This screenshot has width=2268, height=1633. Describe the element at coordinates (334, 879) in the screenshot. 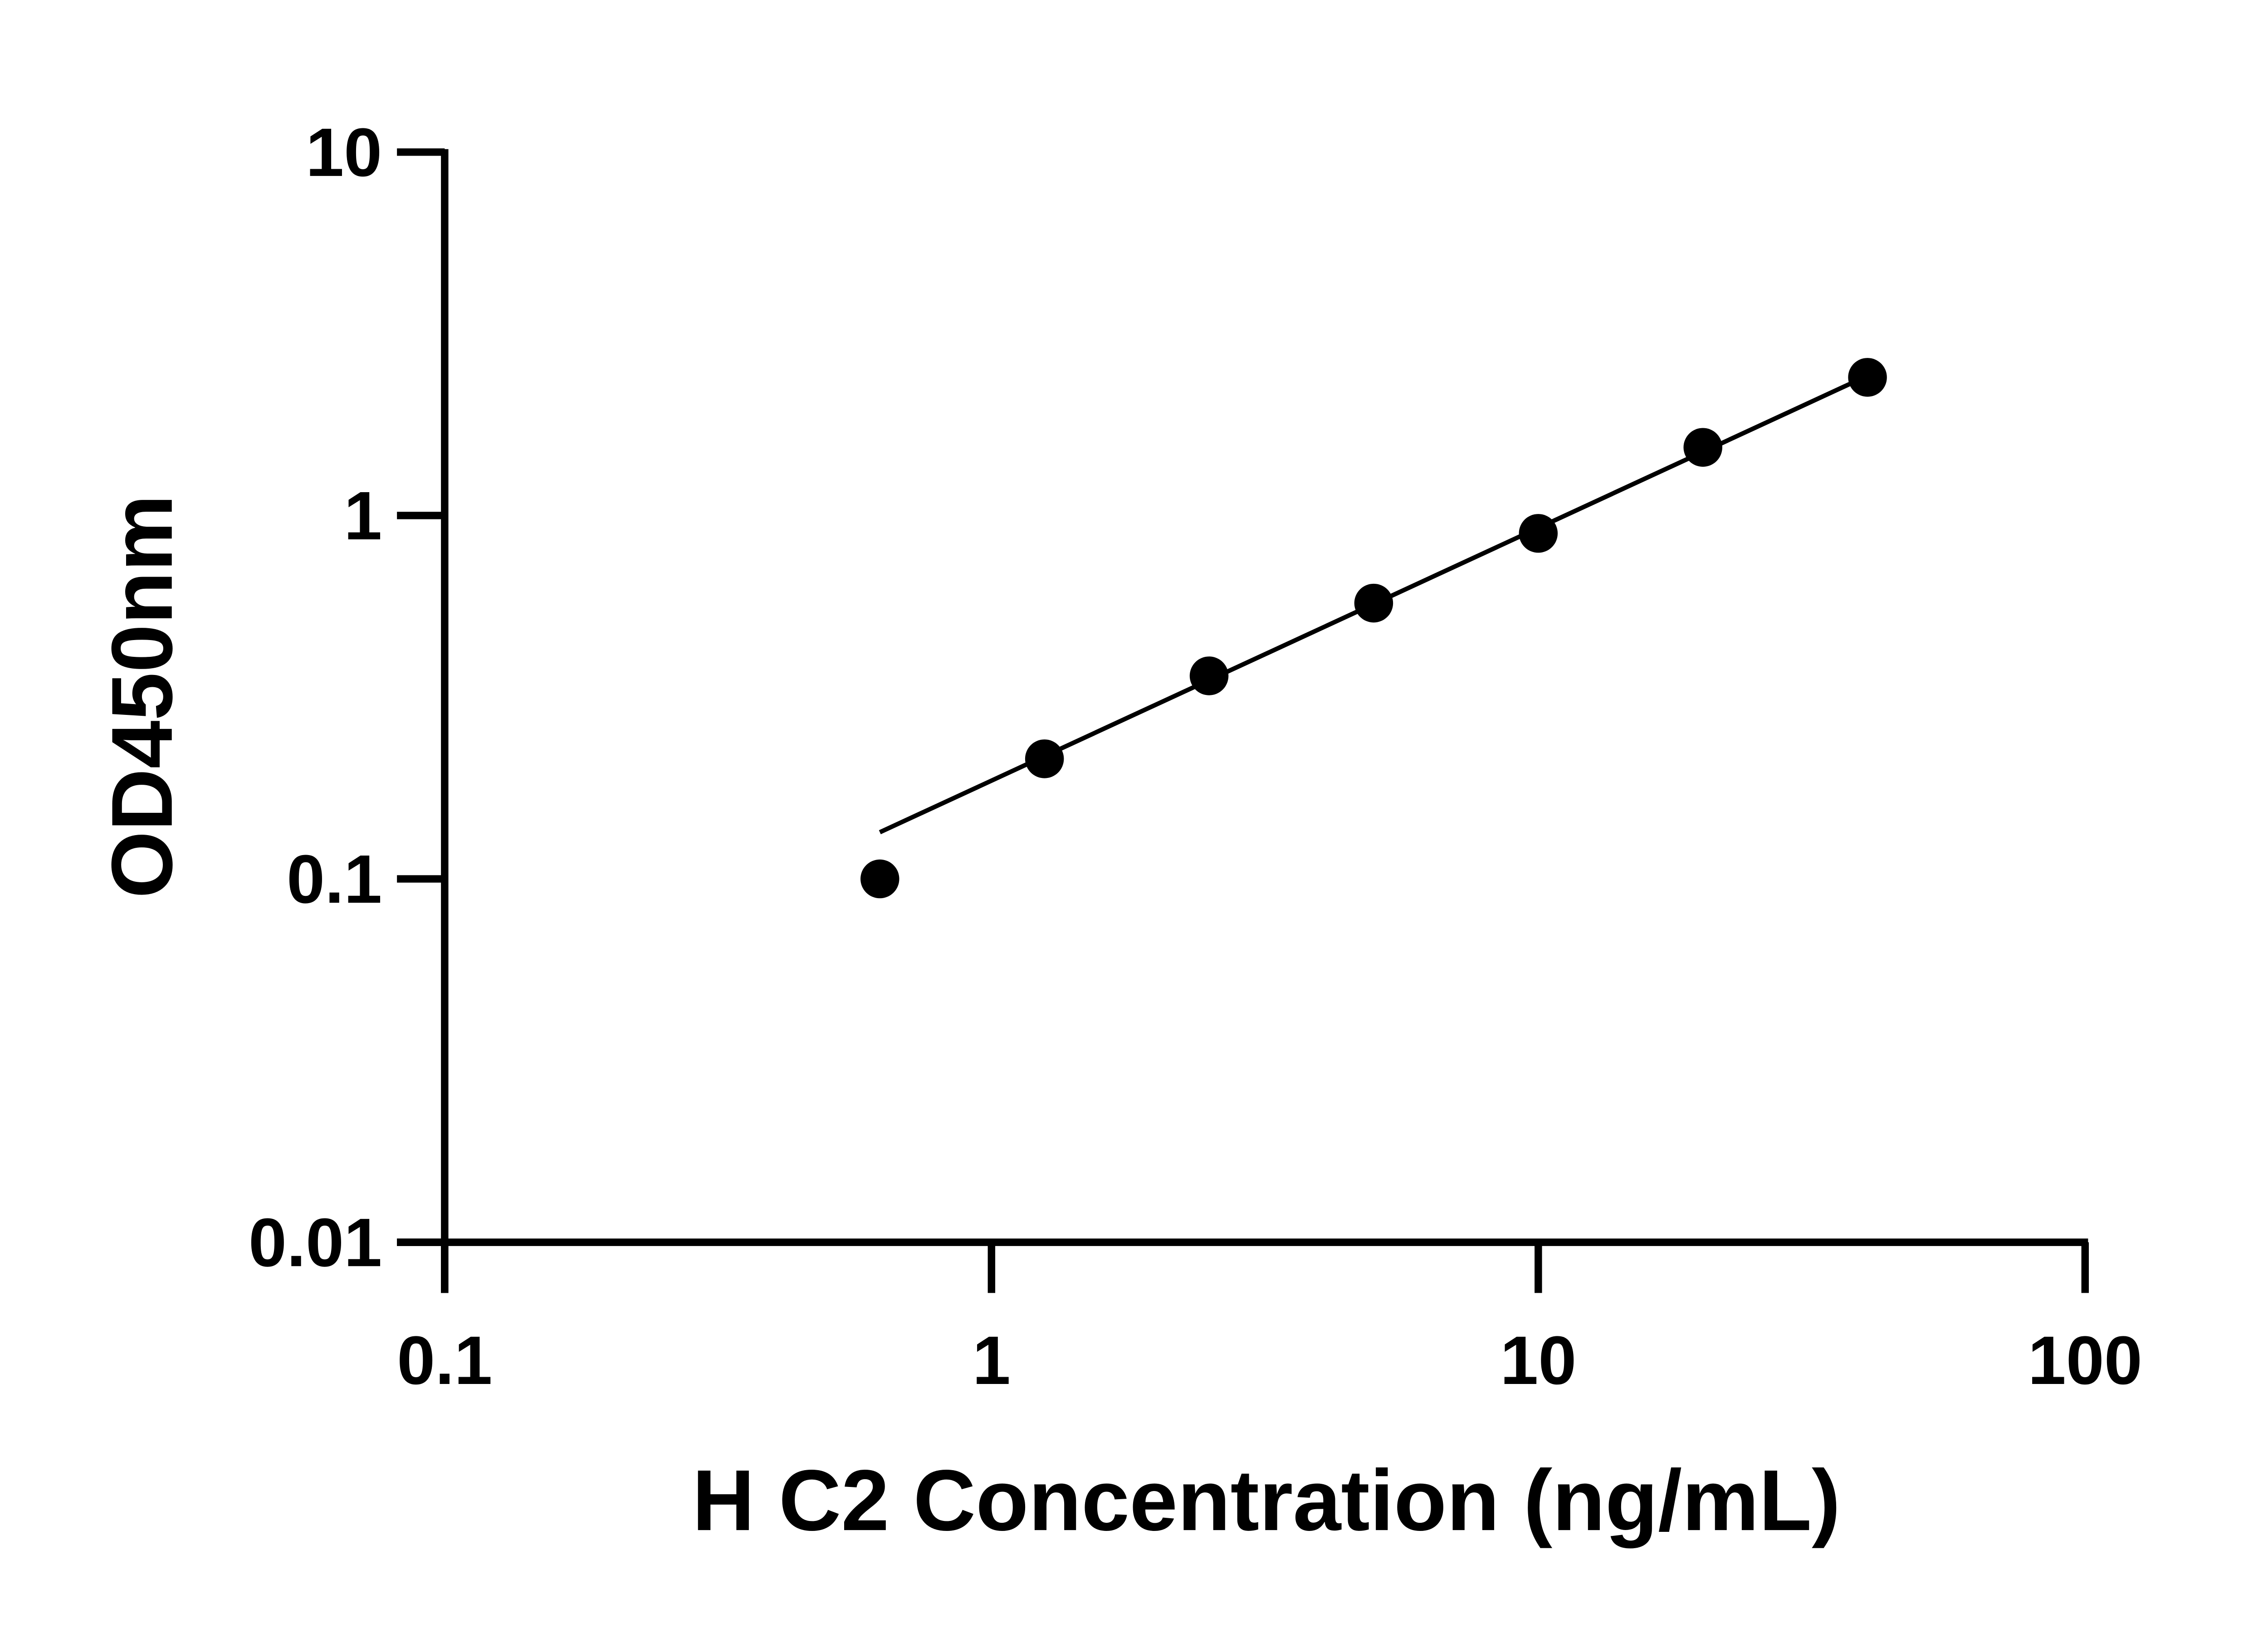

I see `y-tick-label: 0.1` at that location.